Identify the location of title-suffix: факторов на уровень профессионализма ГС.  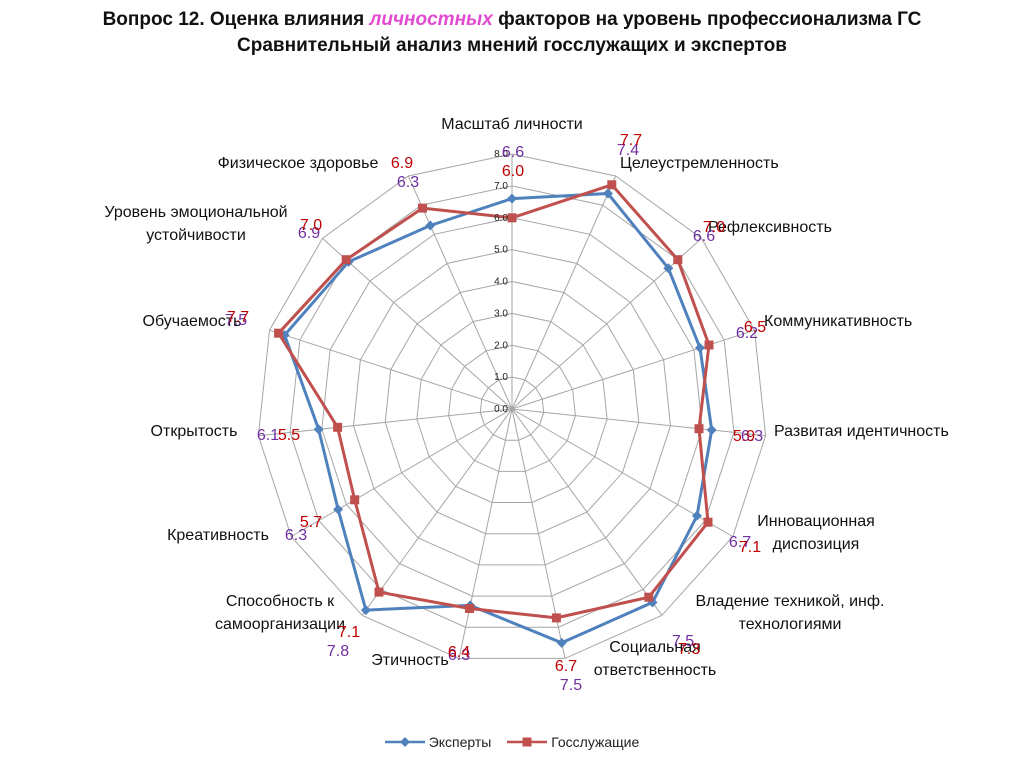
(707, 19).